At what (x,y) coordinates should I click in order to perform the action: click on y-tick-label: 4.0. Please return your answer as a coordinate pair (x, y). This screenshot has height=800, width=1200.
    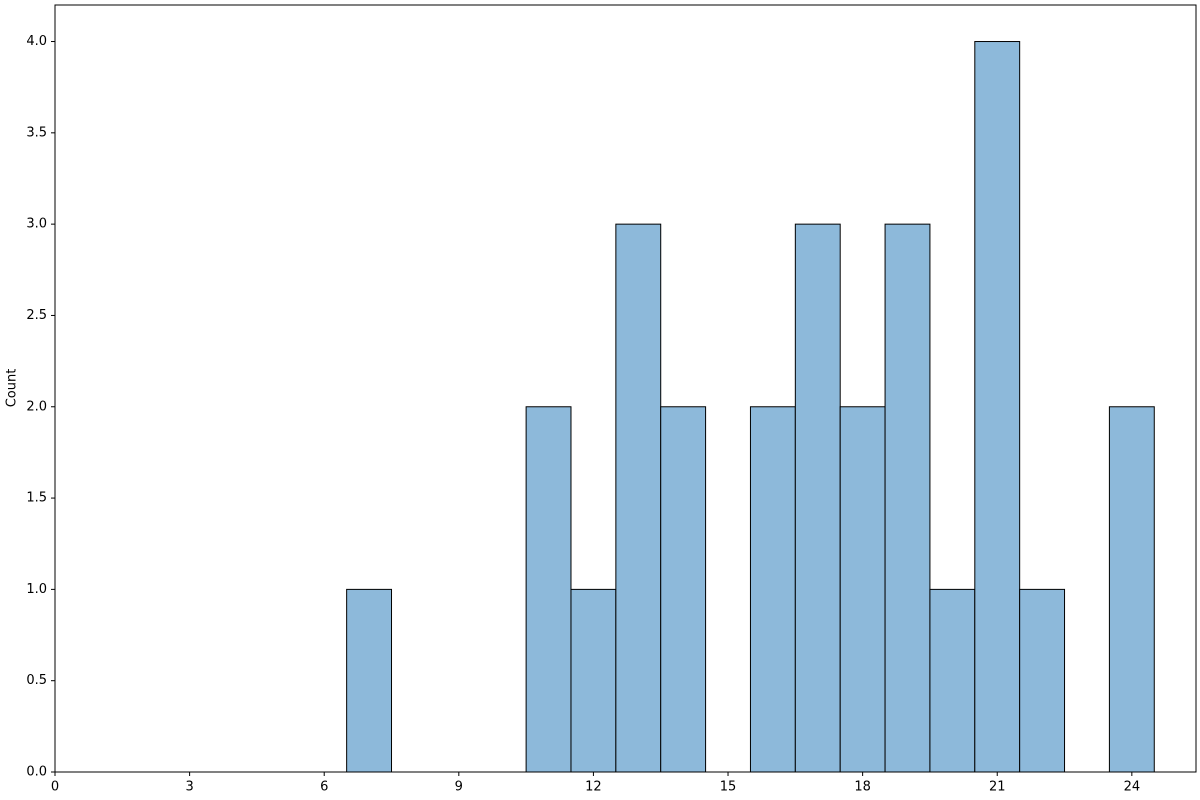
    Looking at the image, I should click on (36, 41).